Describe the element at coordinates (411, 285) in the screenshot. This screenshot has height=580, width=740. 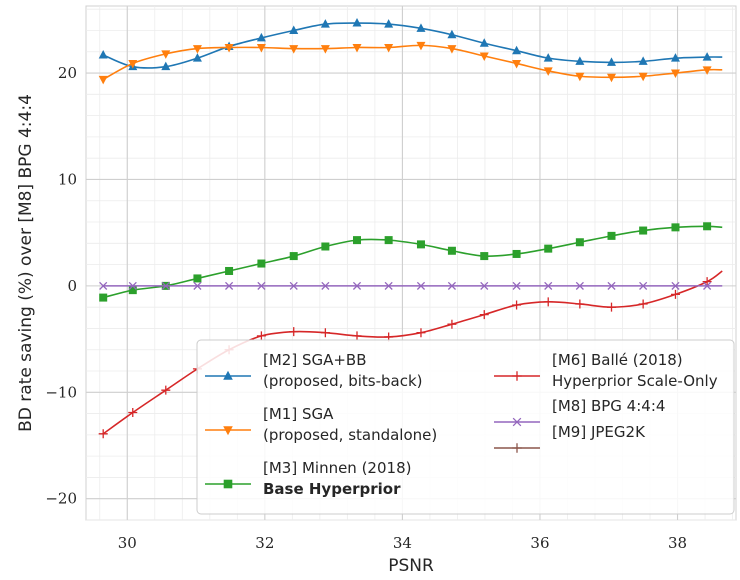
I see `series-m8` at that location.